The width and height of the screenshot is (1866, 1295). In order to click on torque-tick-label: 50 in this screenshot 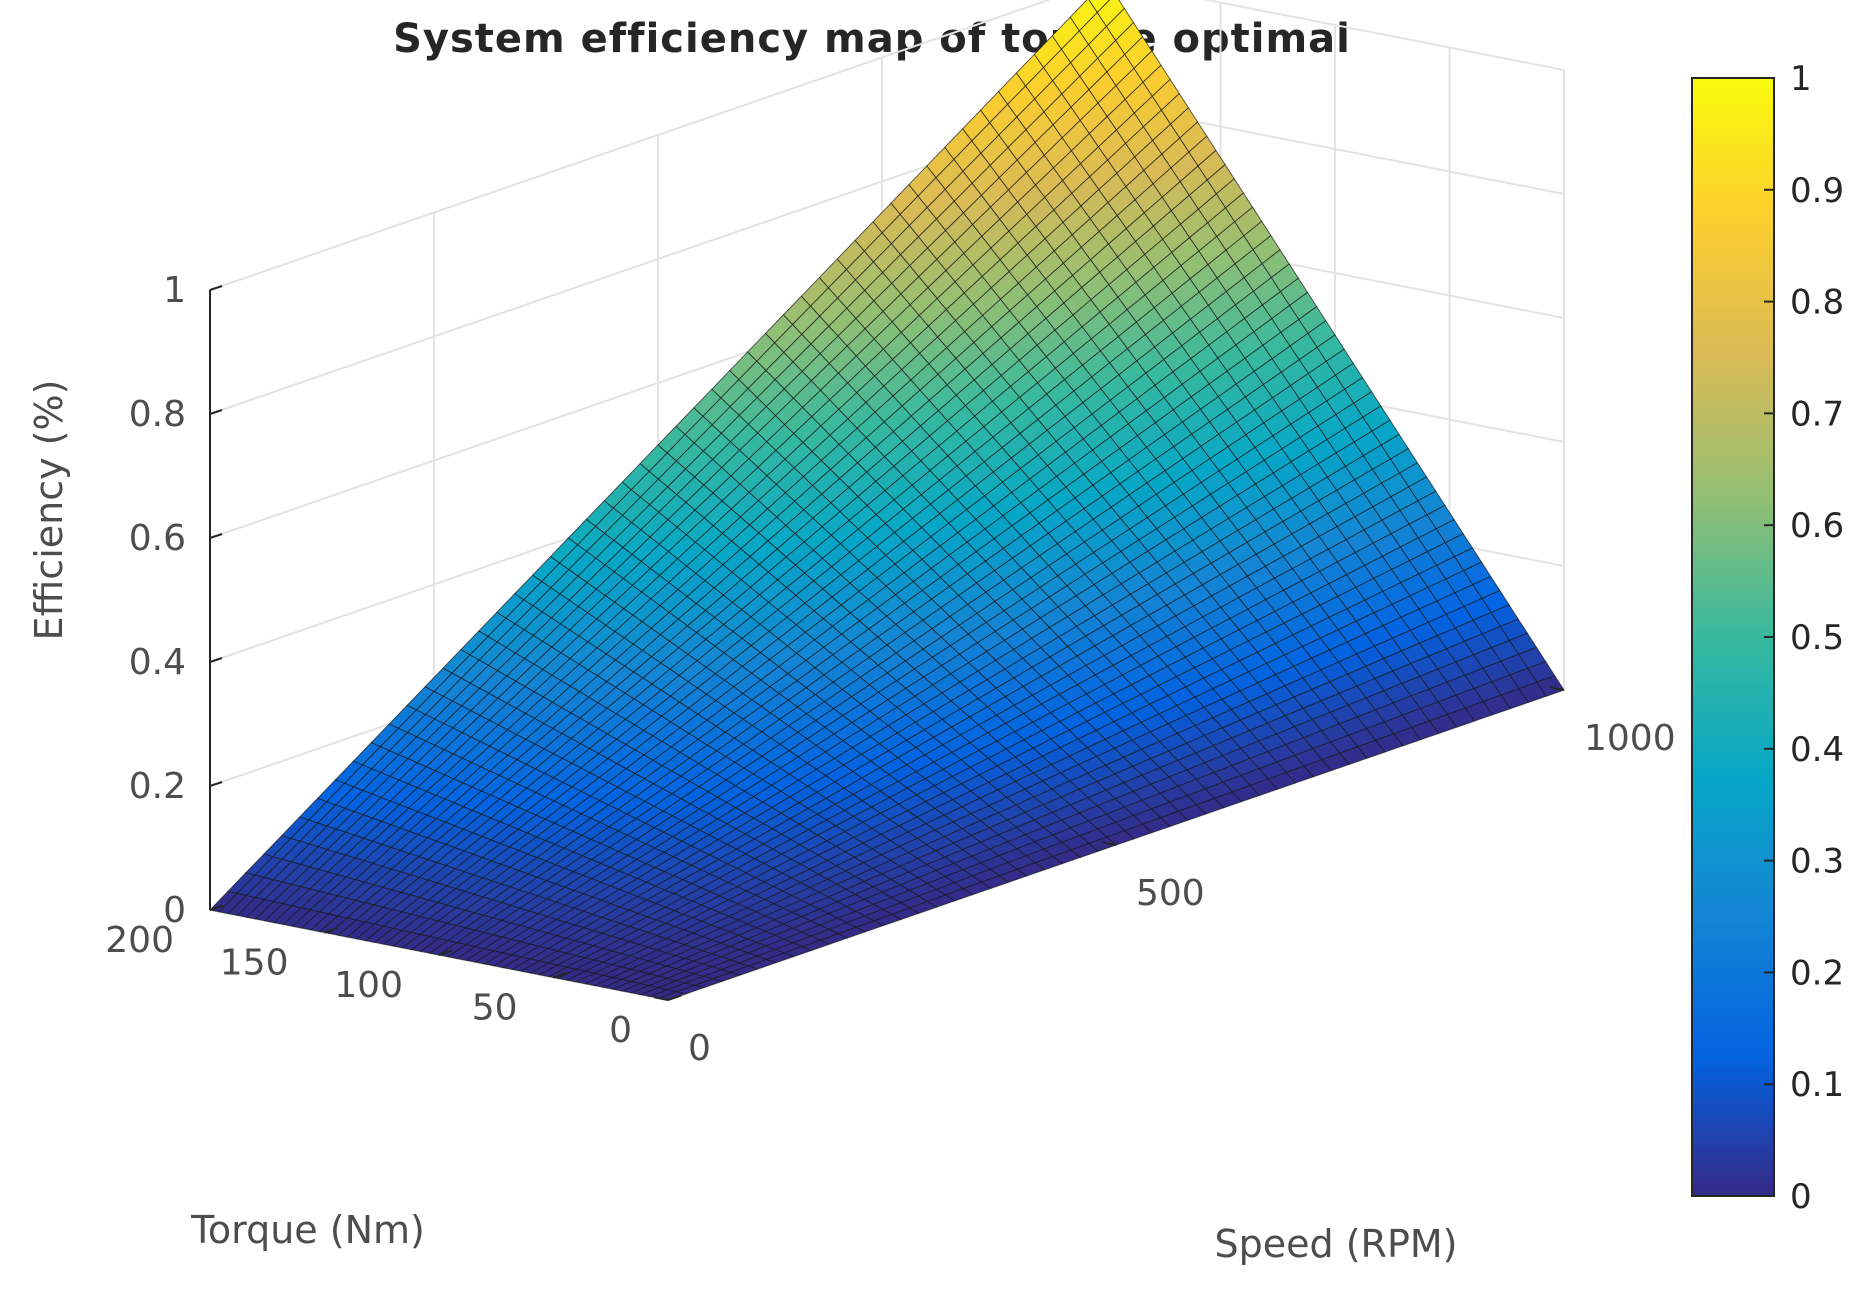, I will do `click(495, 1008)`.